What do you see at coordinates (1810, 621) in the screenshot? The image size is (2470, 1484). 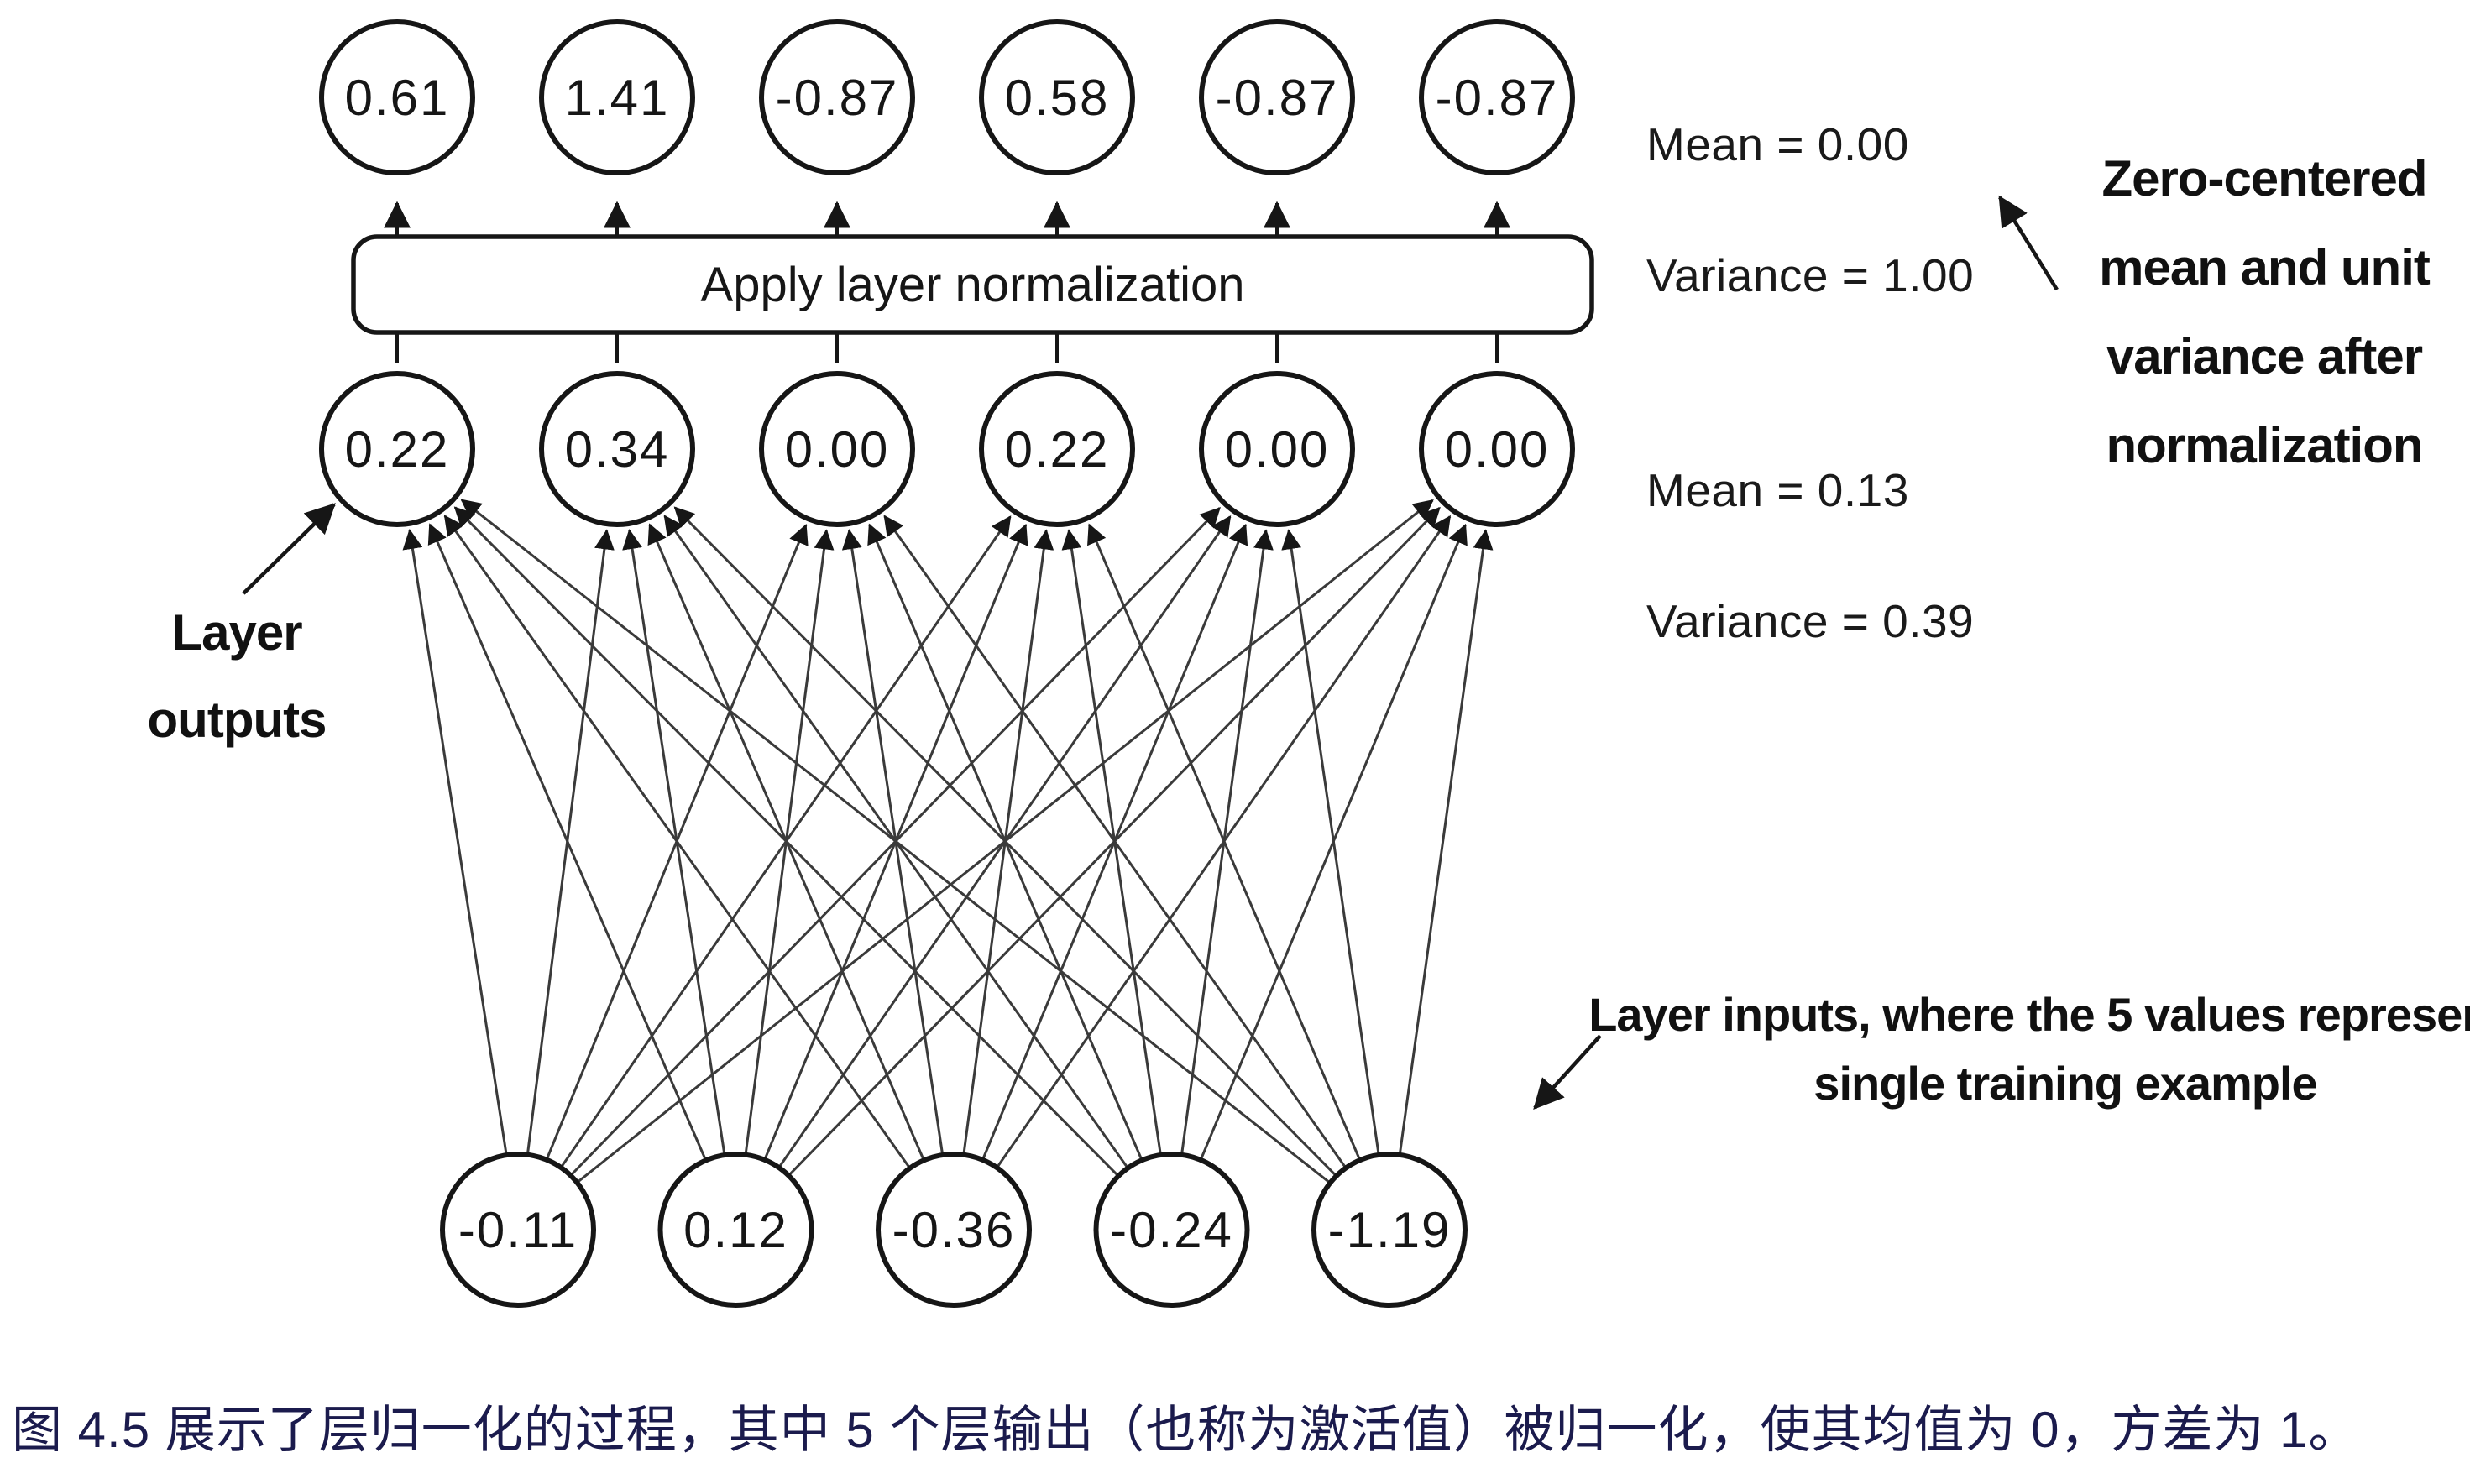 I see `pre-norm-variance: Variance = 0.39` at bounding box center [1810, 621].